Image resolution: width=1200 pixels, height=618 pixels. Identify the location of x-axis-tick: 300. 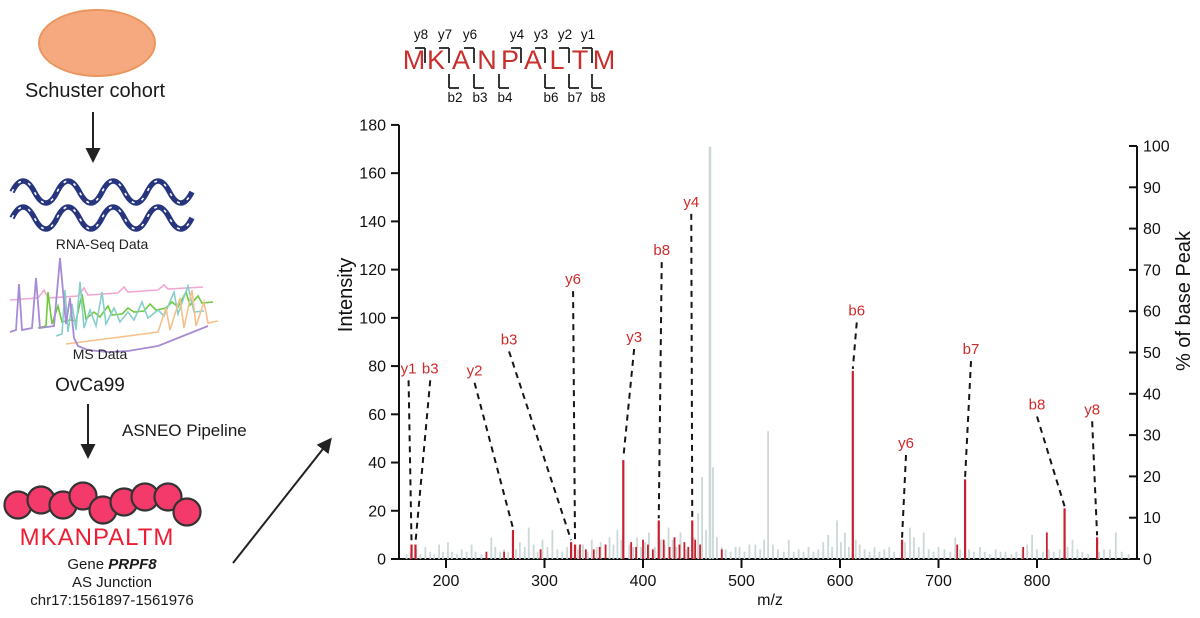
(544, 581).